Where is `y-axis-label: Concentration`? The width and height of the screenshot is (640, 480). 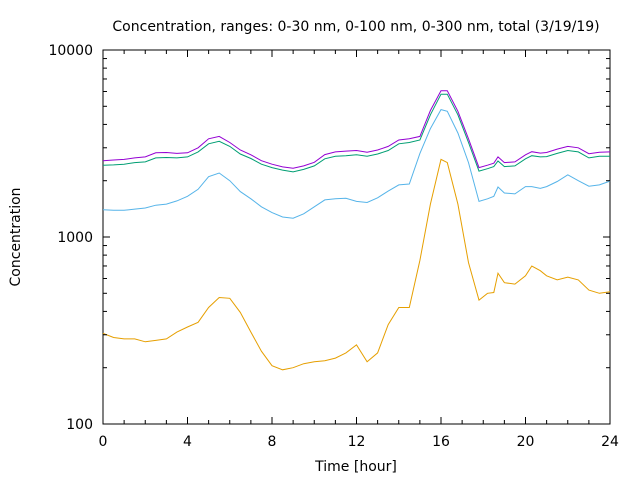 y-axis-label: Concentration is located at coordinates (16, 236).